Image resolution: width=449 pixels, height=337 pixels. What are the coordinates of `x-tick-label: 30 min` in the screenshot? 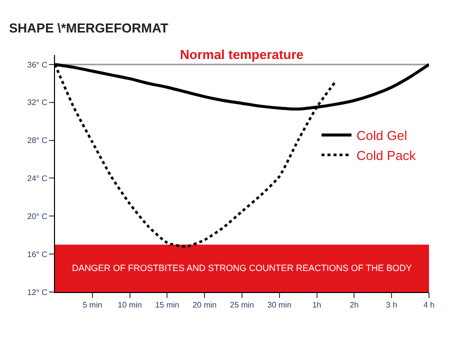 It's located at (279, 305).